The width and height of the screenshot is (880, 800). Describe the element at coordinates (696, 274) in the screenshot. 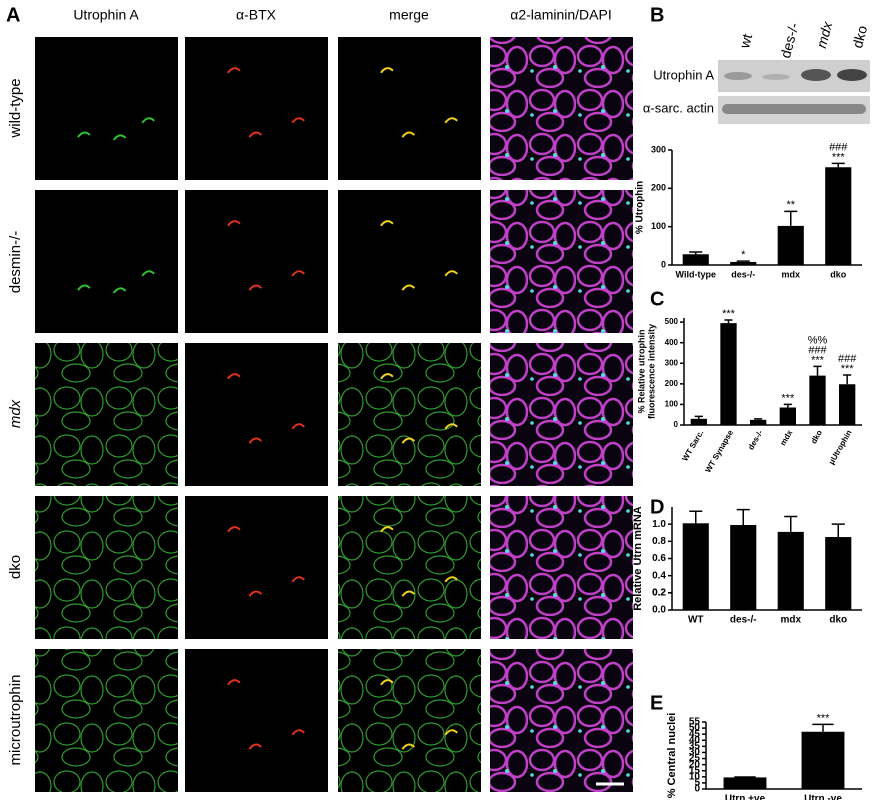

I see `x-tick-label: Wild-type` at that location.